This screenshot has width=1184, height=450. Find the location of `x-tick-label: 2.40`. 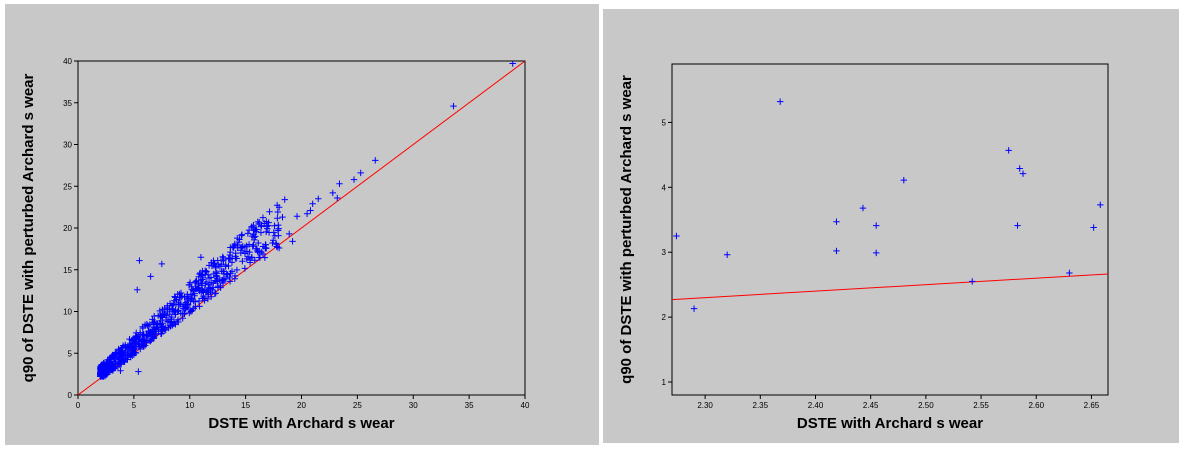

x-tick-label: 2.40 is located at coordinates (816, 405).